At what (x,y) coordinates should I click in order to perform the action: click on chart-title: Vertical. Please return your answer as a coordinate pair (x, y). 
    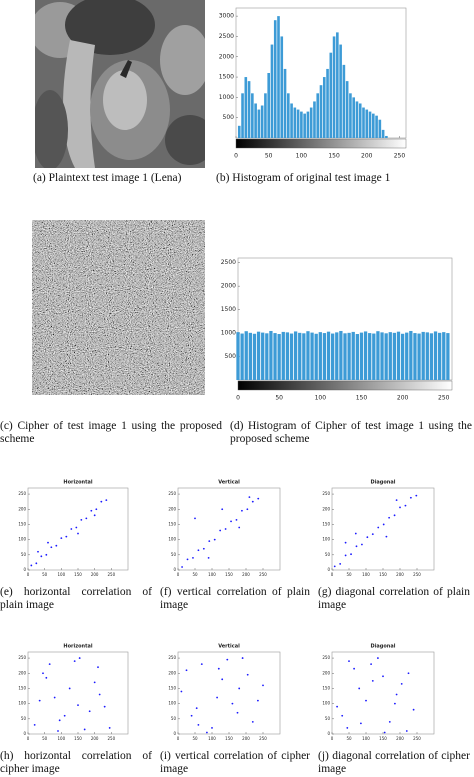
    Looking at the image, I should click on (229, 647).